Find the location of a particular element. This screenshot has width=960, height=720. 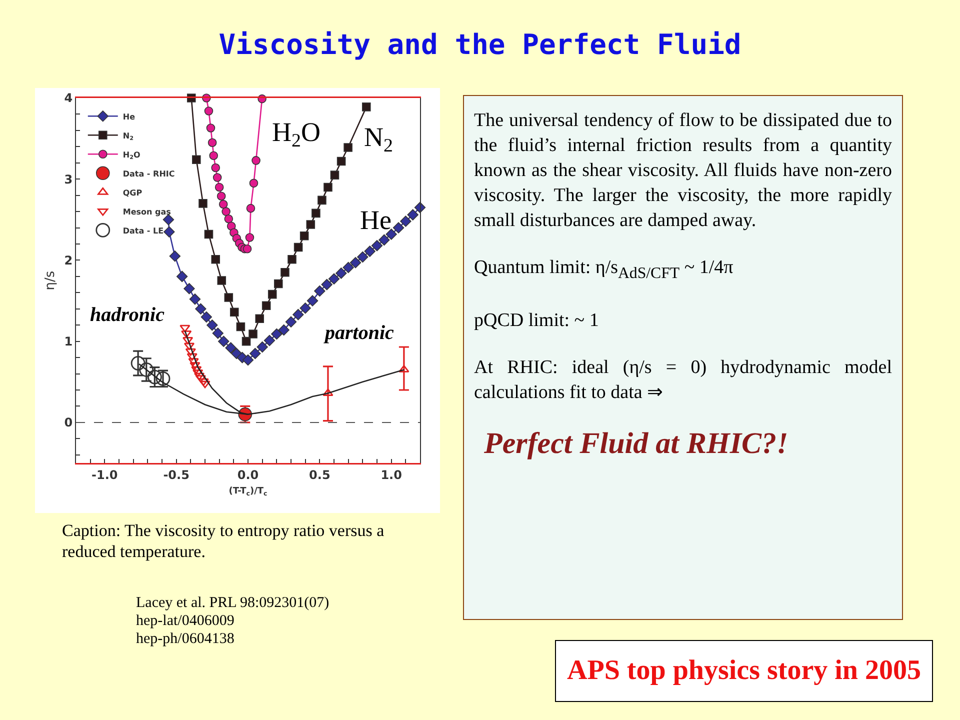

y-tick-label: 2 is located at coordinates (68, 260).